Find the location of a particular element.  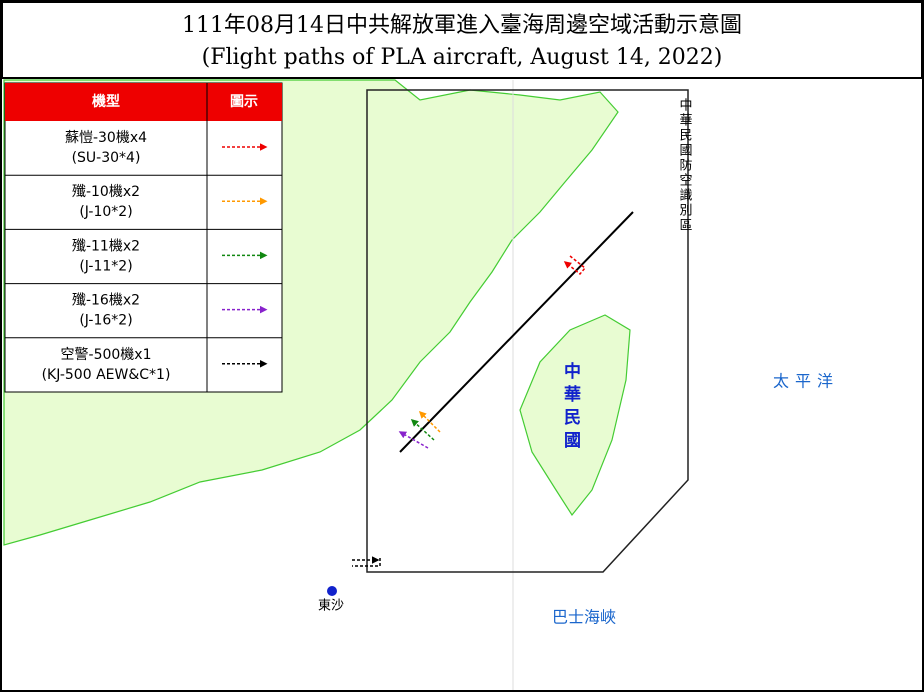

roc-label: 中華民國 is located at coordinates (570, 407).